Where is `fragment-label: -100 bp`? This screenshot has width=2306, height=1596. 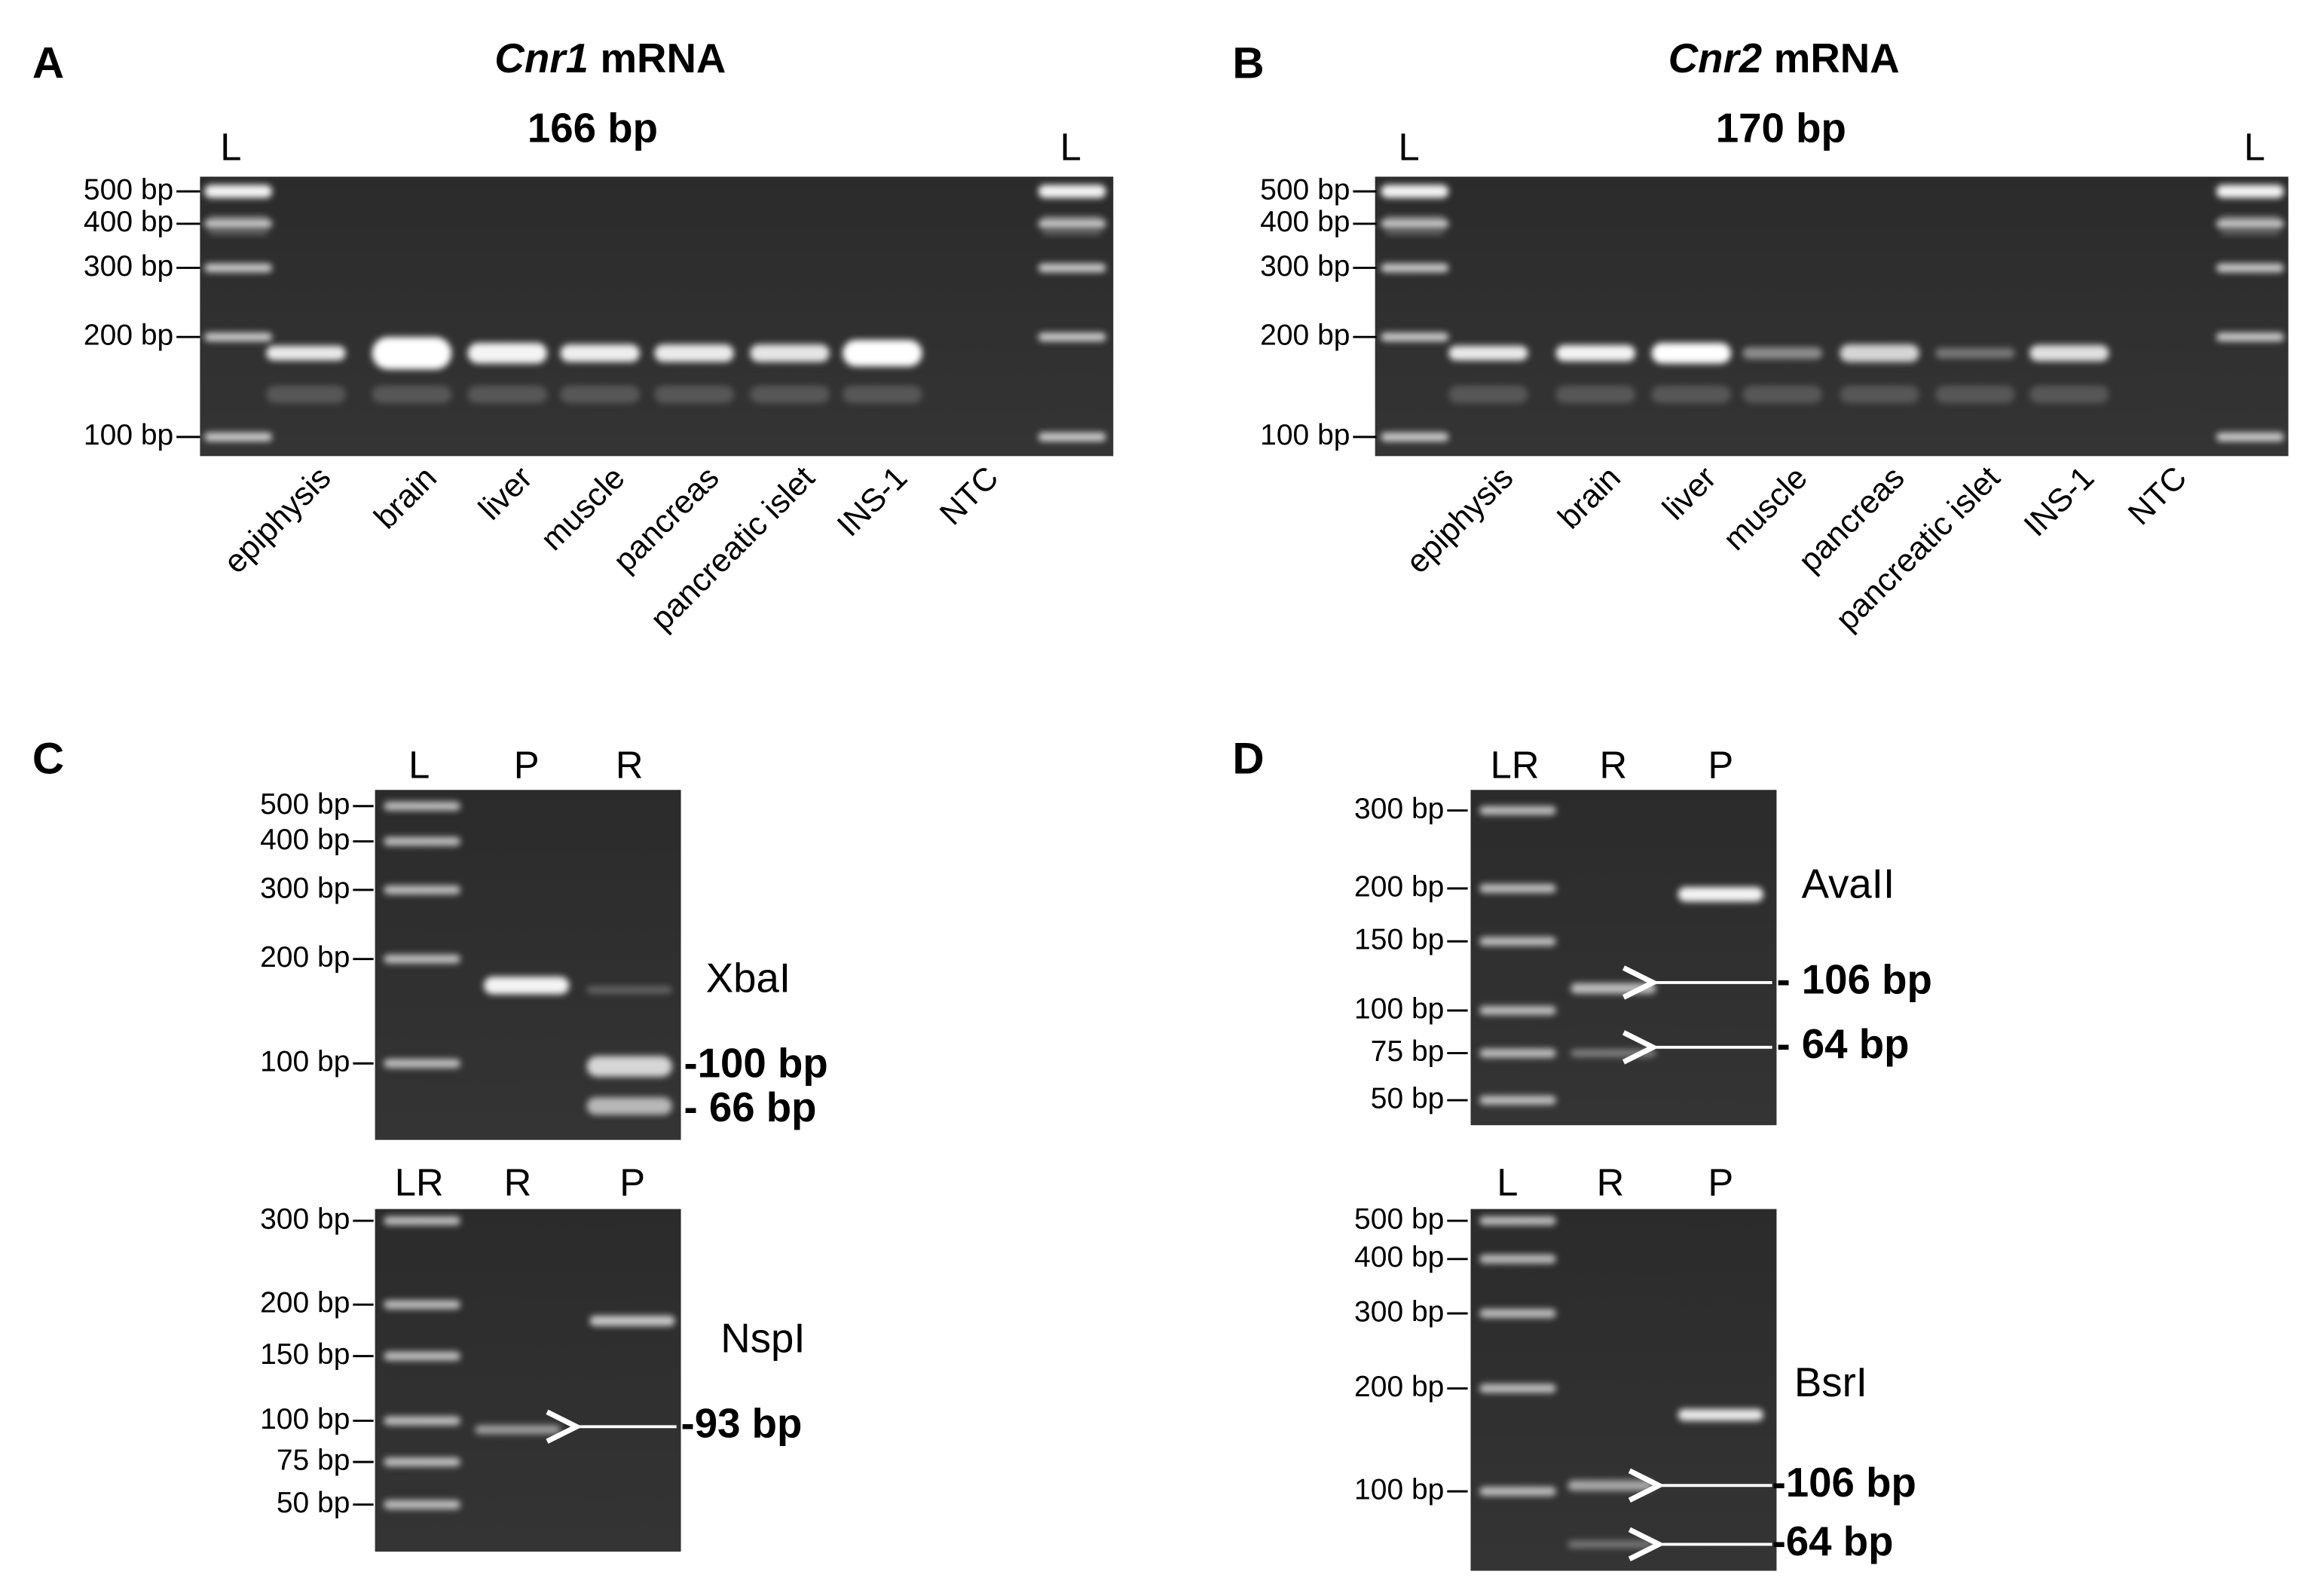 fragment-label: -100 bp is located at coordinates (755, 1064).